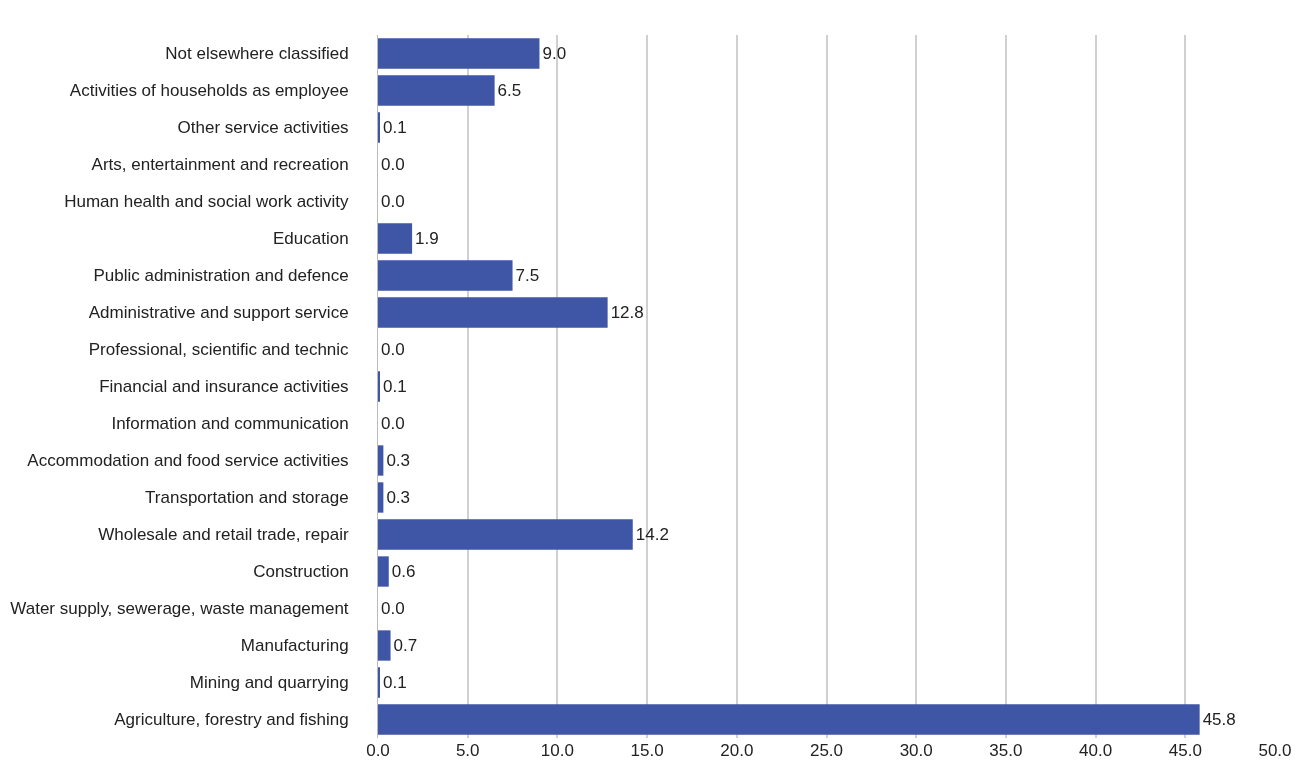 The height and width of the screenshot is (778, 1305). What do you see at coordinates (294, 646) in the screenshot?
I see `y-tick-label: Manufacturing` at bounding box center [294, 646].